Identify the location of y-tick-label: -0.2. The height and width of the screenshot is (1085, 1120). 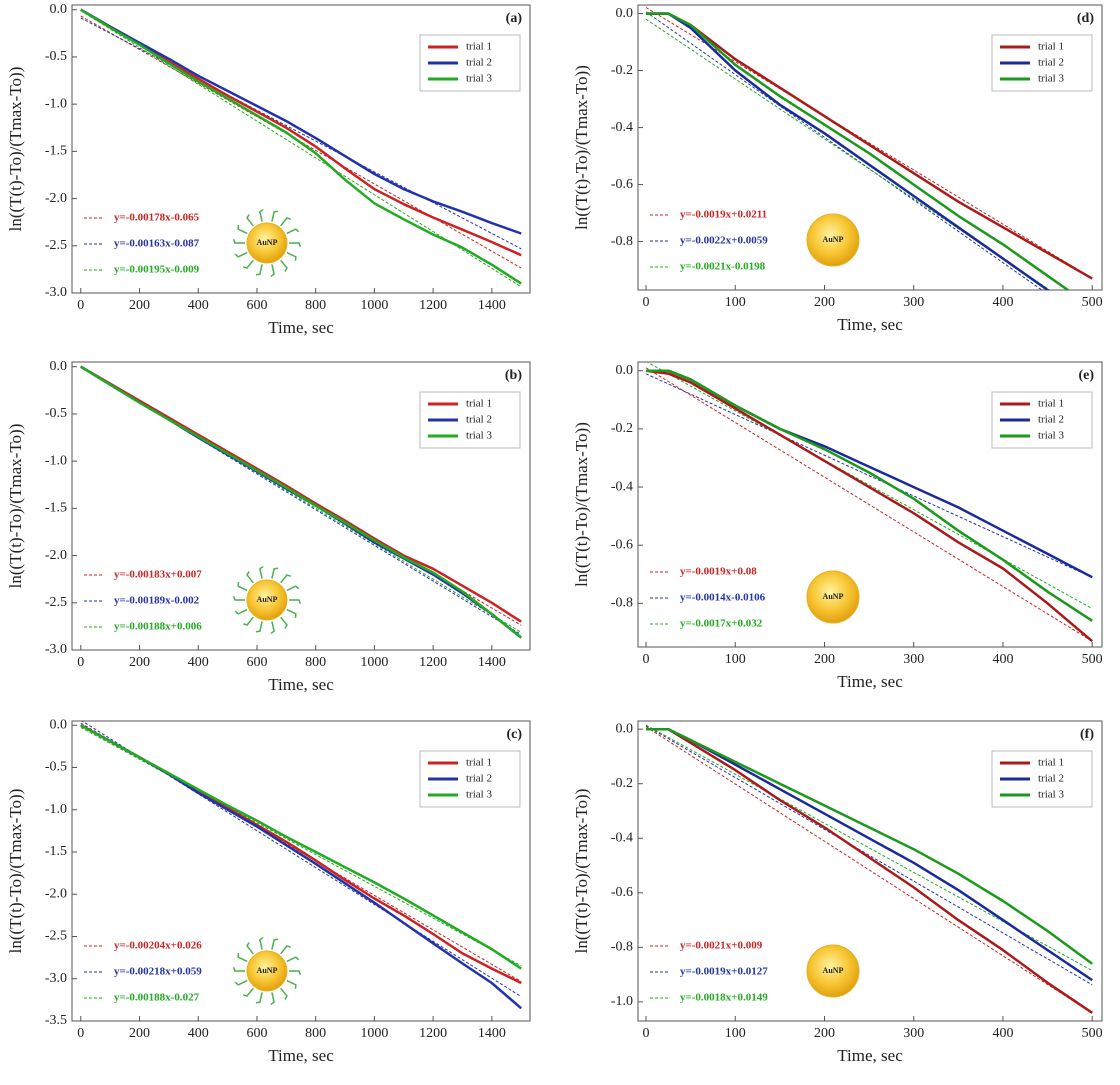
(622, 70).